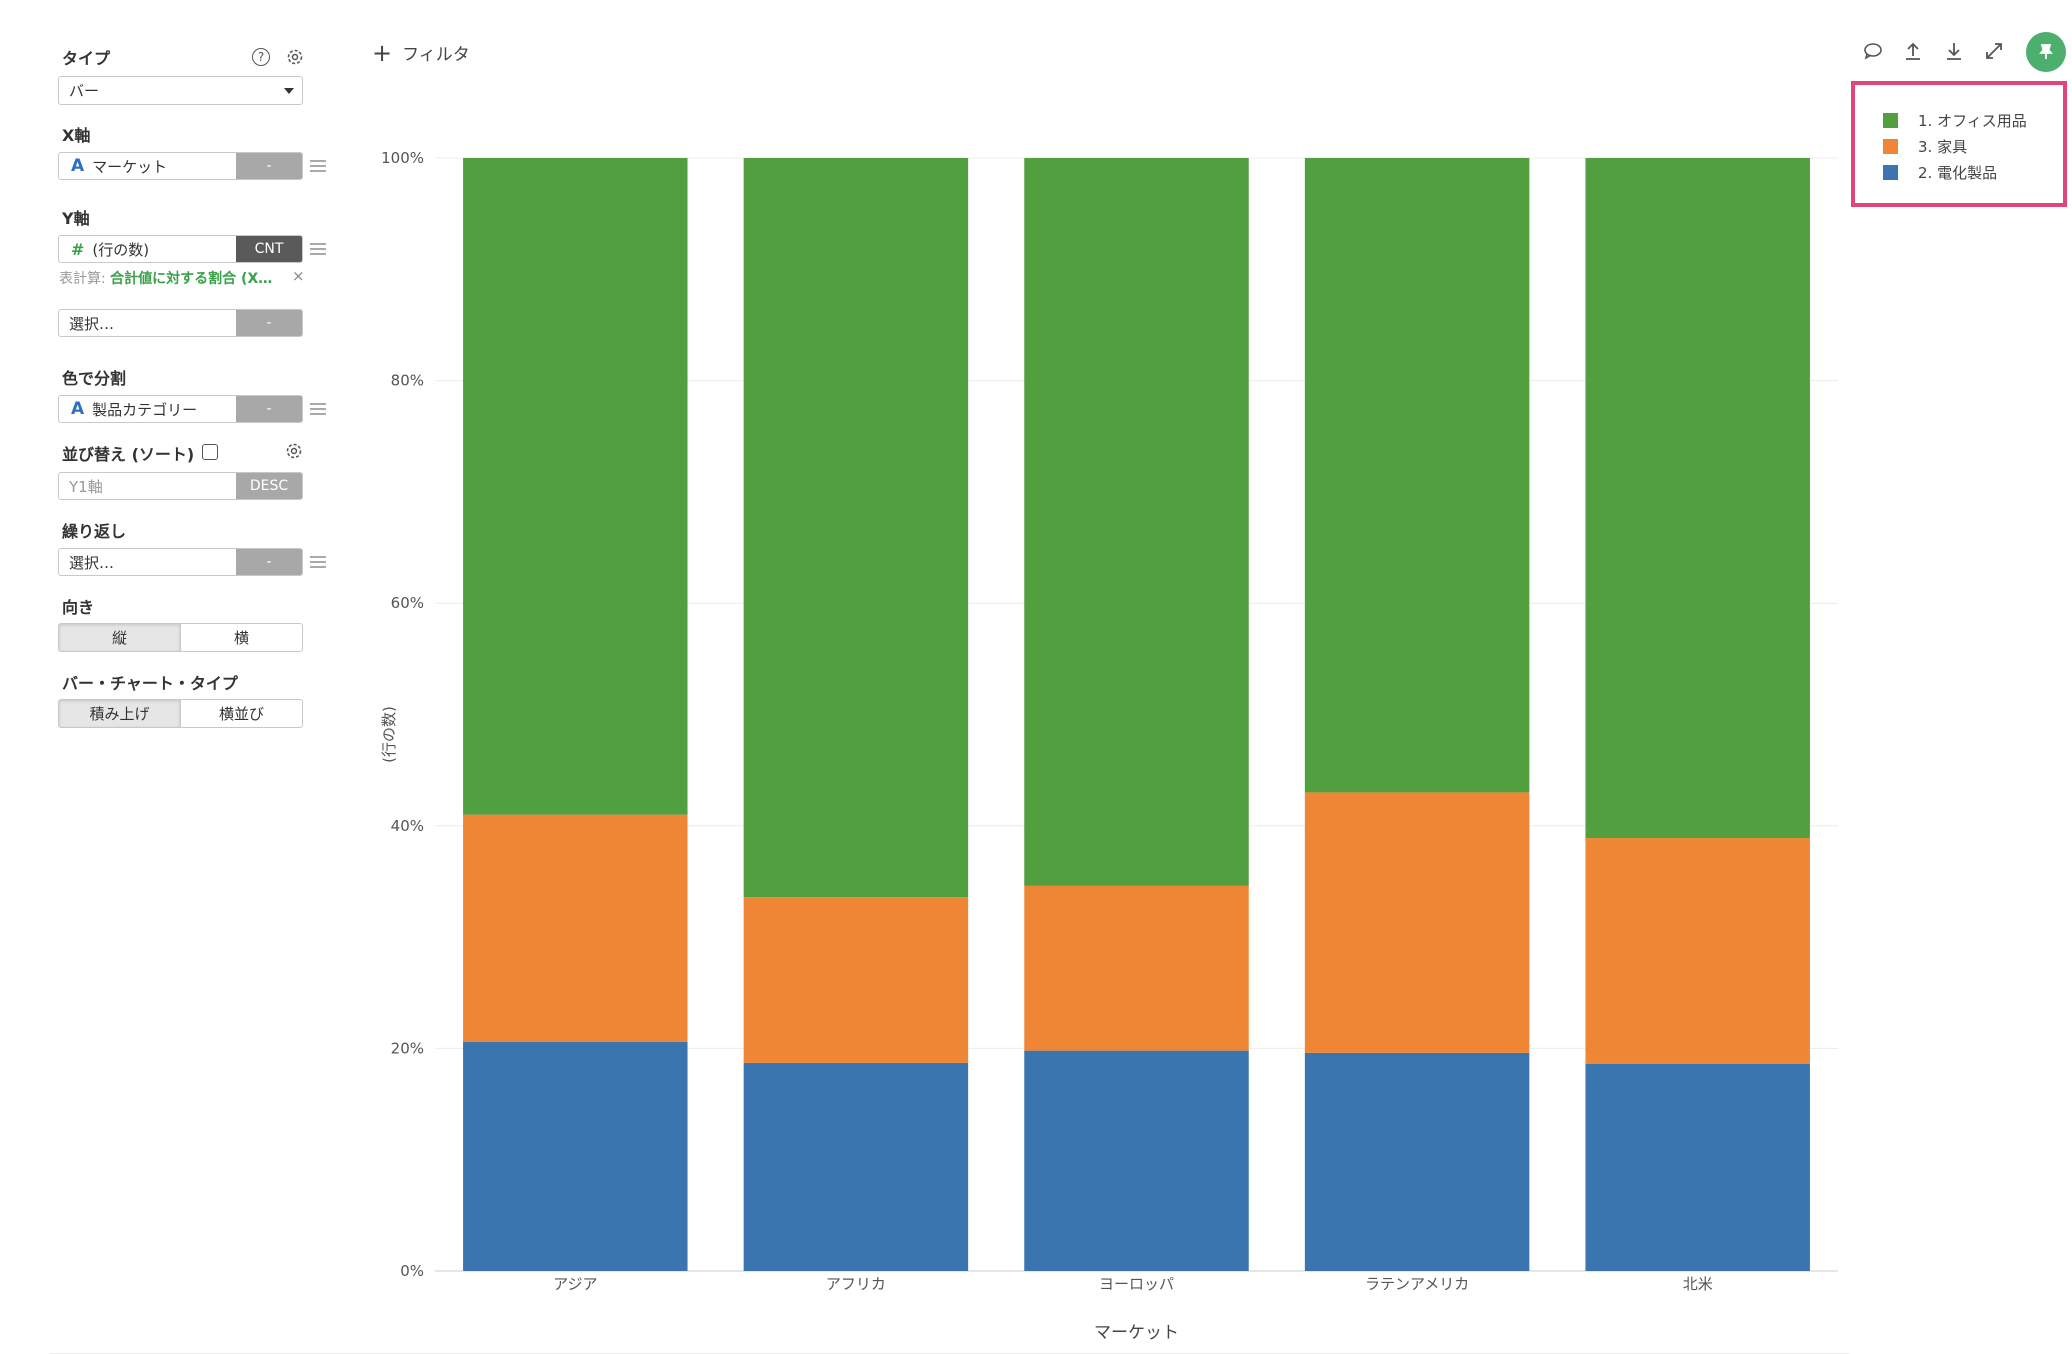  I want to click on y-tick-label: 80%, so click(407, 381).